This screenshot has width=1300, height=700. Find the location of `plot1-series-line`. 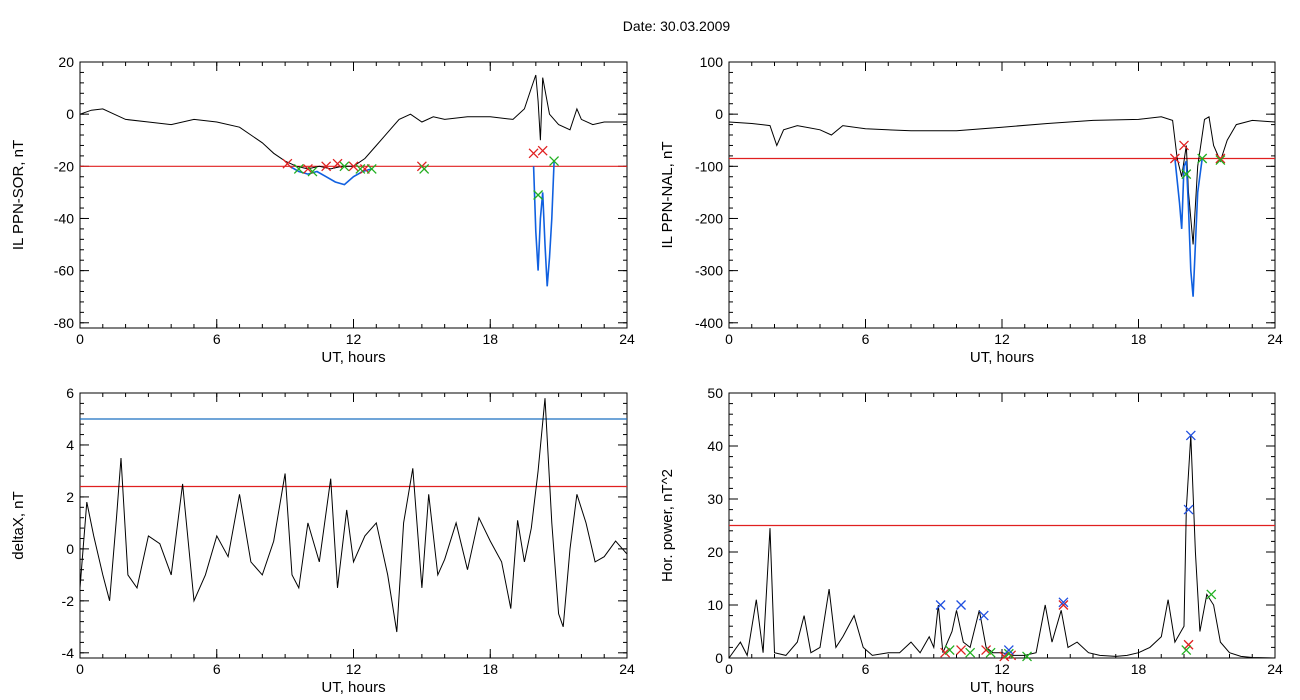

plot1-series-line is located at coordinates (353, 122).